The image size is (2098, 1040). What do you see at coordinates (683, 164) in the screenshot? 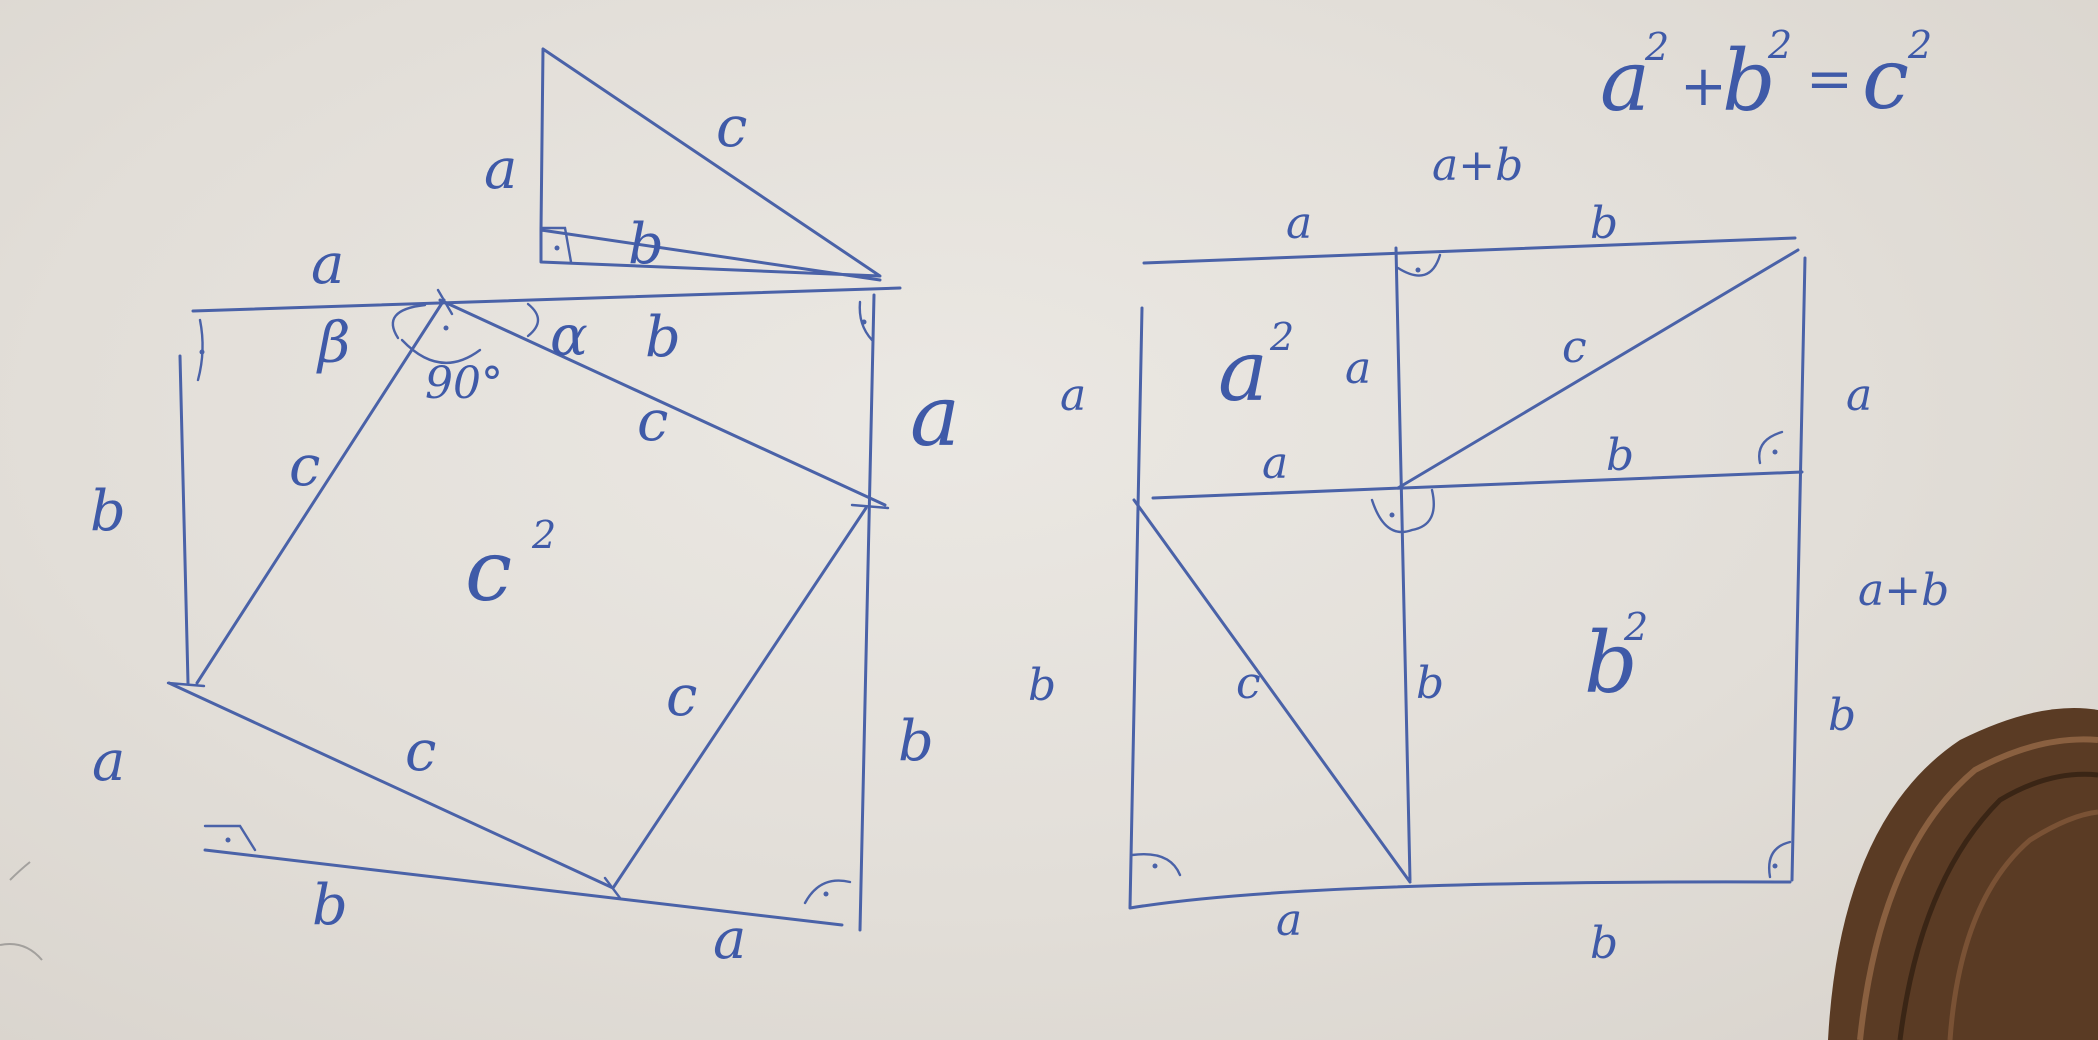
I see `reference-triangle: a c b` at bounding box center [683, 164].